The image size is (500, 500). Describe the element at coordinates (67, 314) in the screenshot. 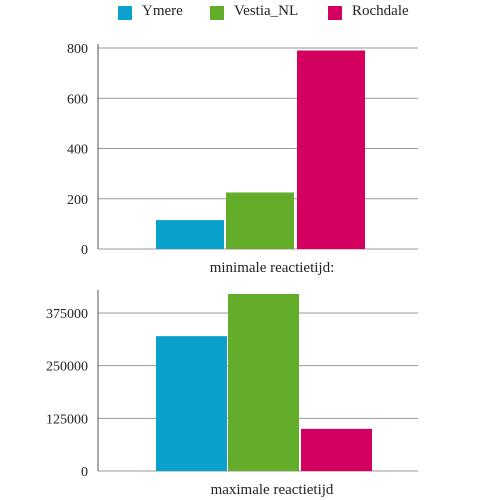

I see `y-tick-label: 375000` at that location.